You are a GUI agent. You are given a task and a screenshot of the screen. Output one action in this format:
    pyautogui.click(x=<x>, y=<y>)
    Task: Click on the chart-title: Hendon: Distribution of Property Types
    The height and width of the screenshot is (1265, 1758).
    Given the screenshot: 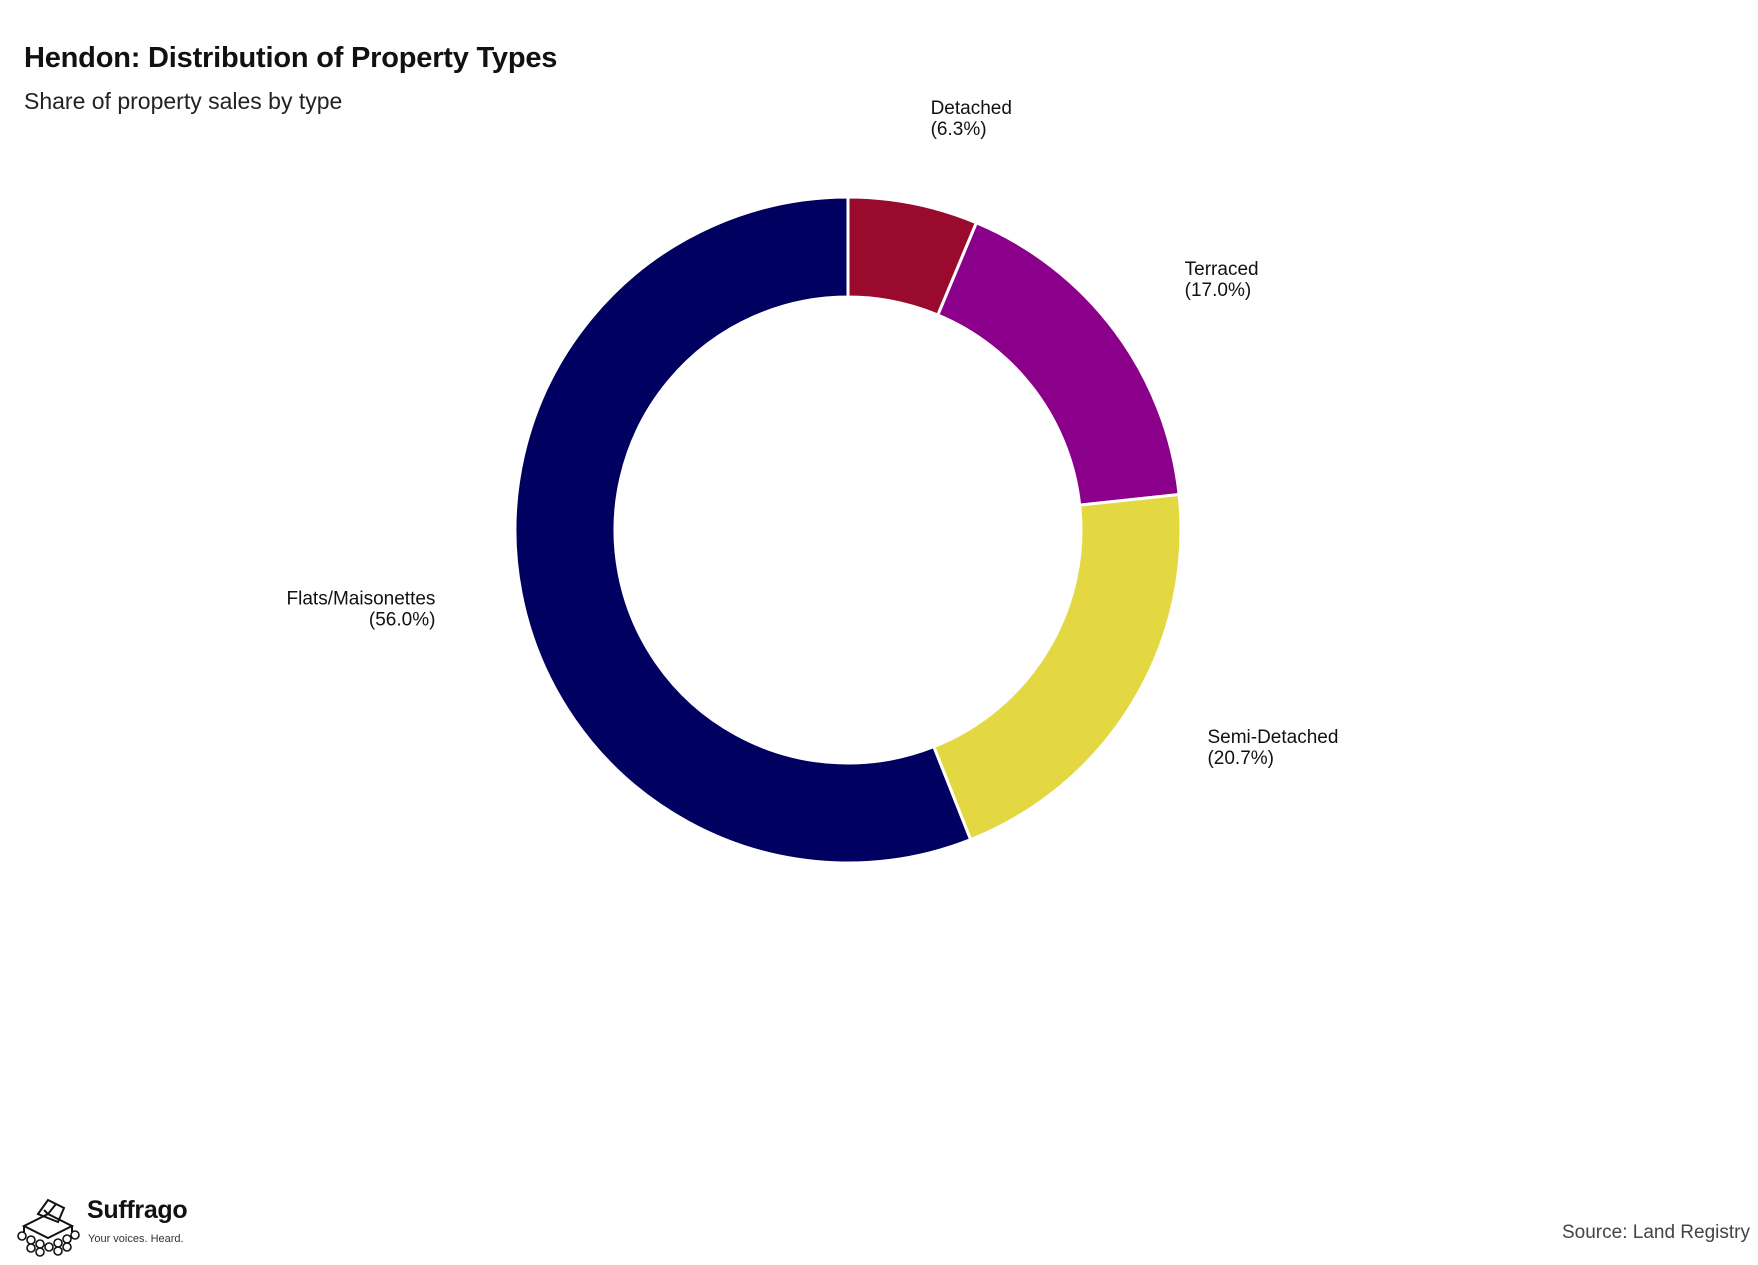 What is the action you would take?
    pyautogui.click(x=291, y=58)
    